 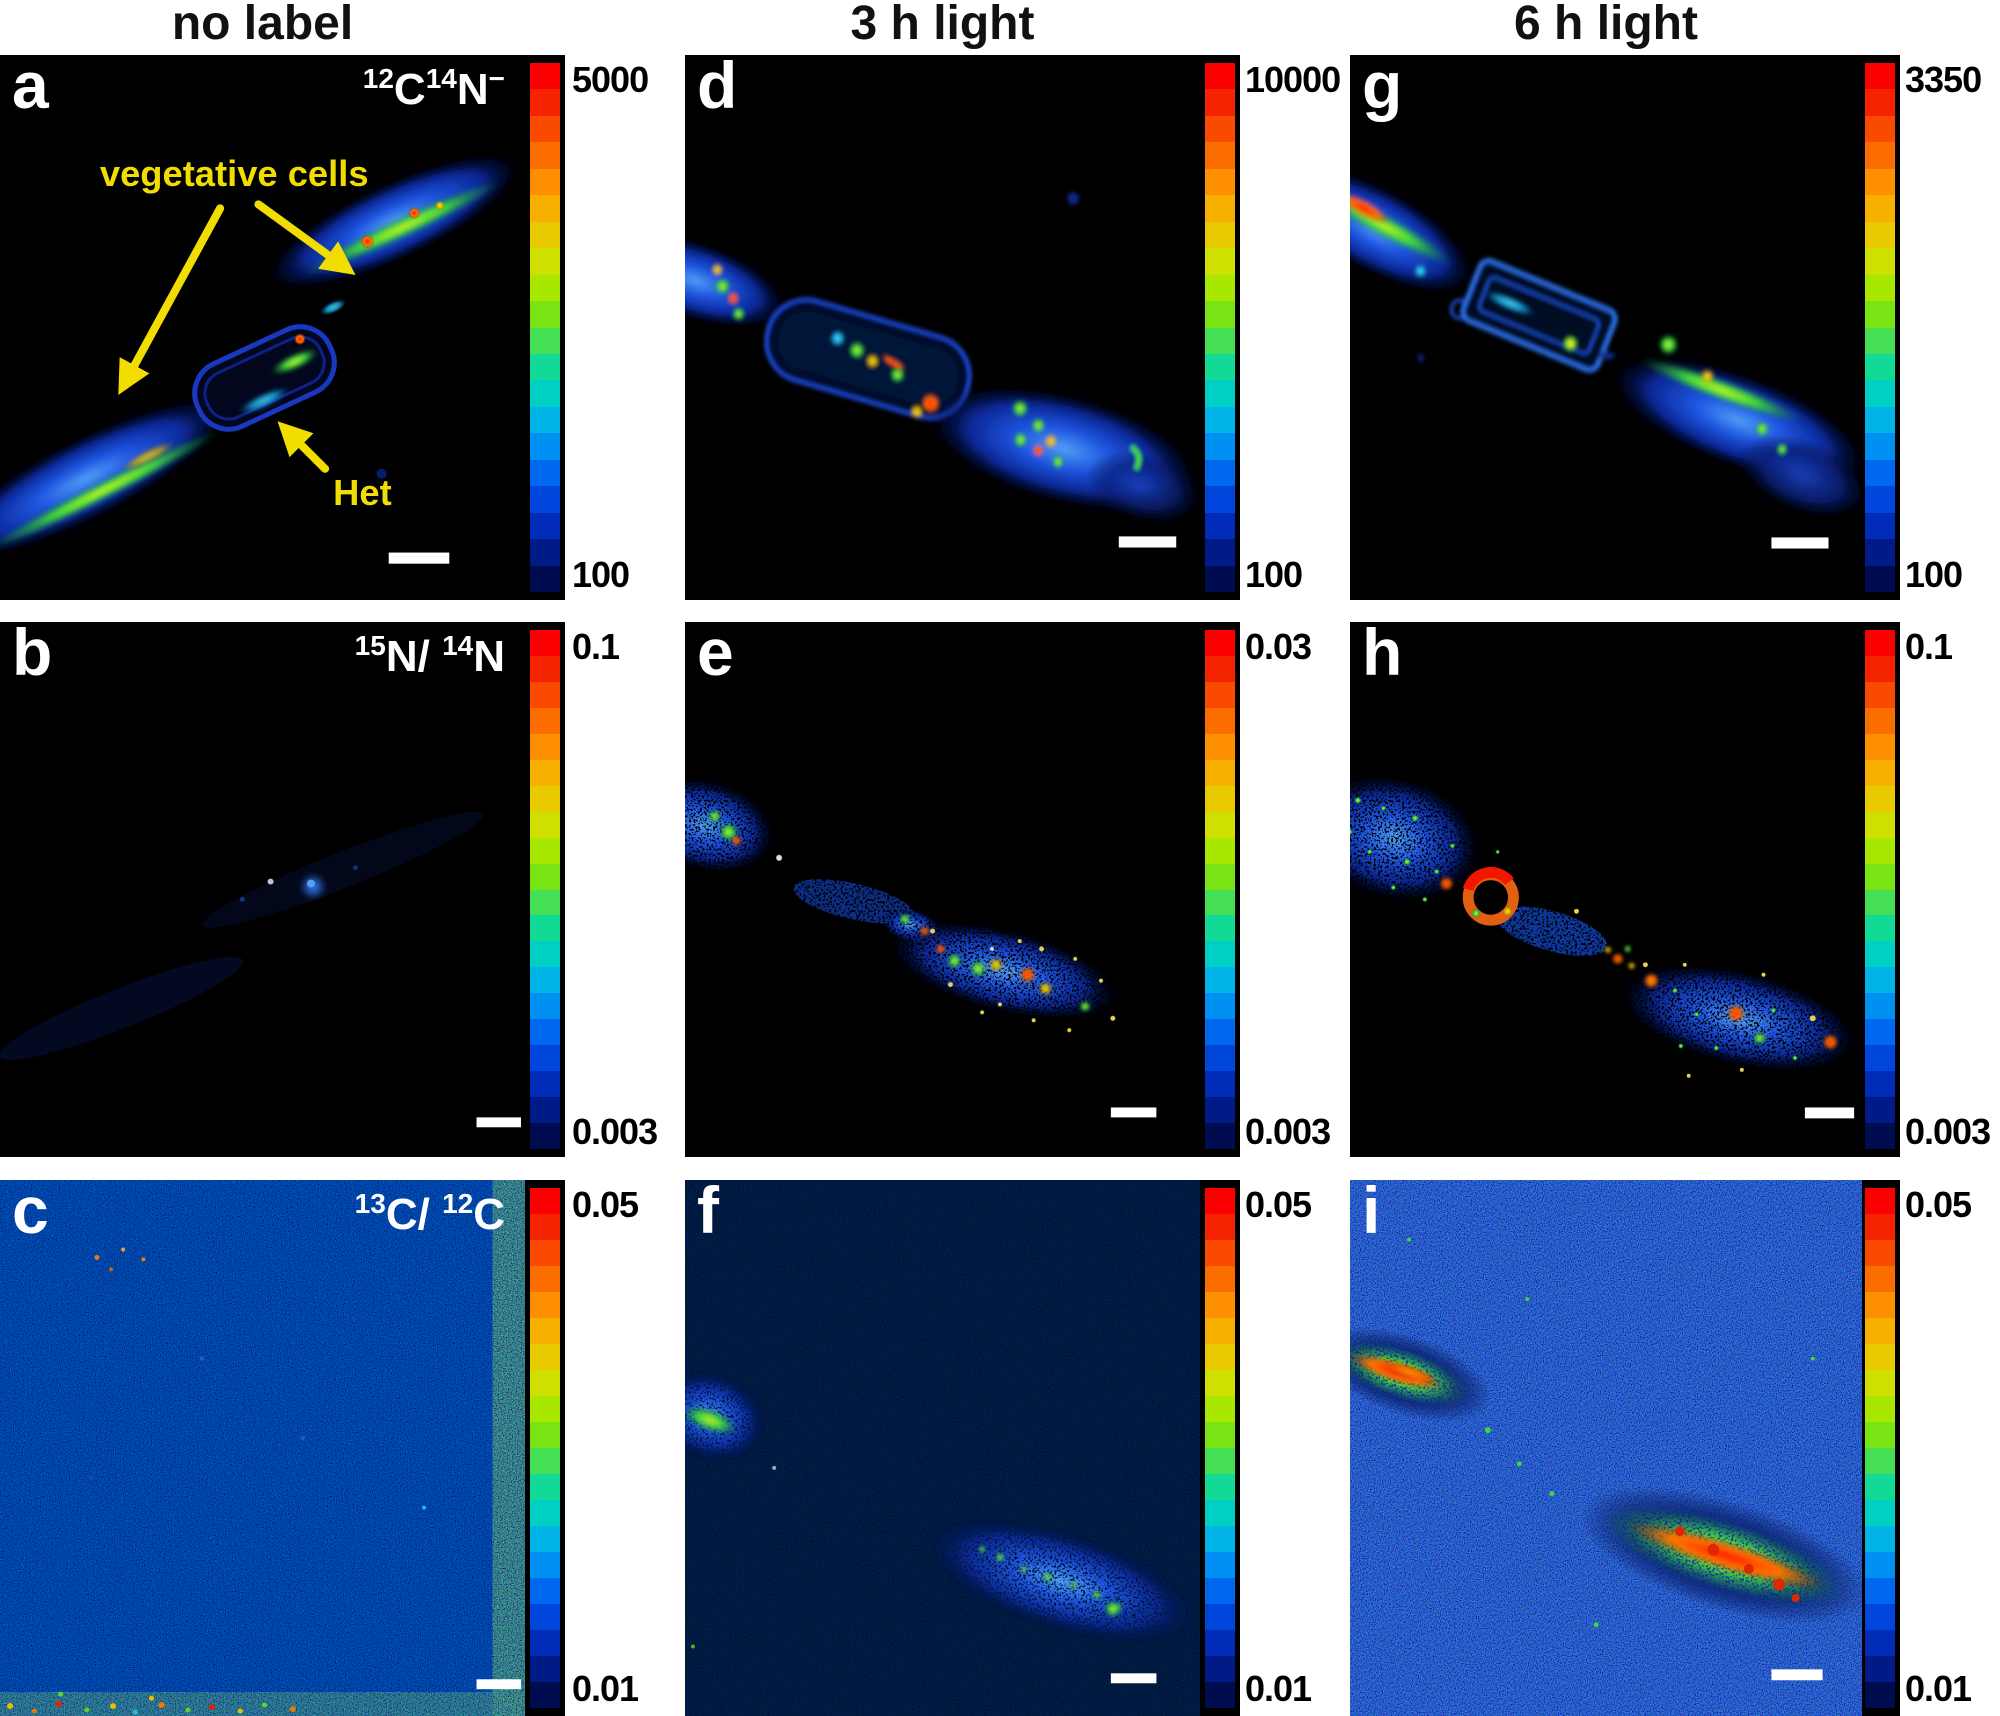 I want to click on panel-h: h, so click(x=1625, y=889).